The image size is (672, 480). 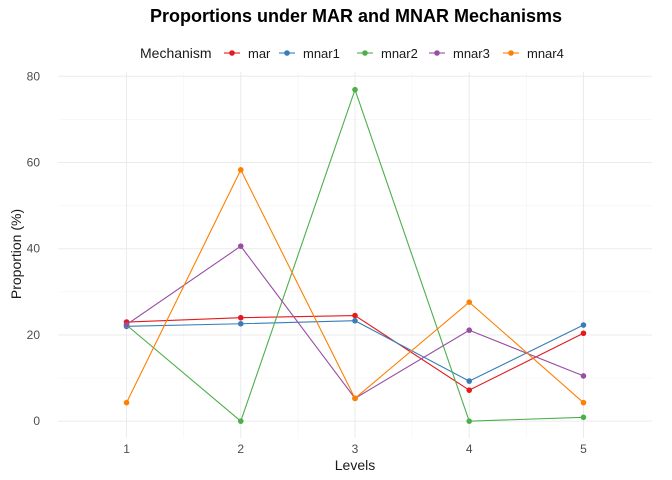 What do you see at coordinates (321, 53) in the screenshot?
I see `legend-label: mnar1` at bounding box center [321, 53].